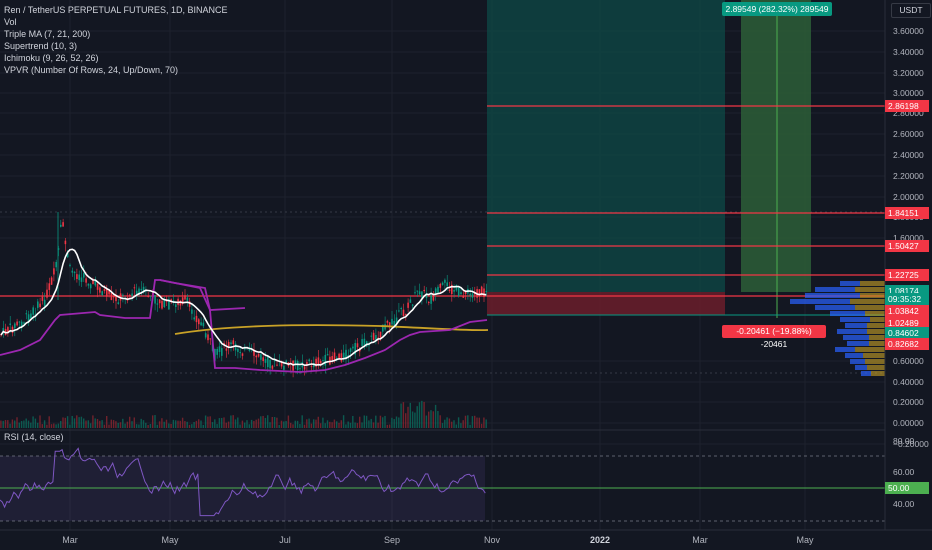  I want to click on currency-unit: USDT, so click(911, 10).